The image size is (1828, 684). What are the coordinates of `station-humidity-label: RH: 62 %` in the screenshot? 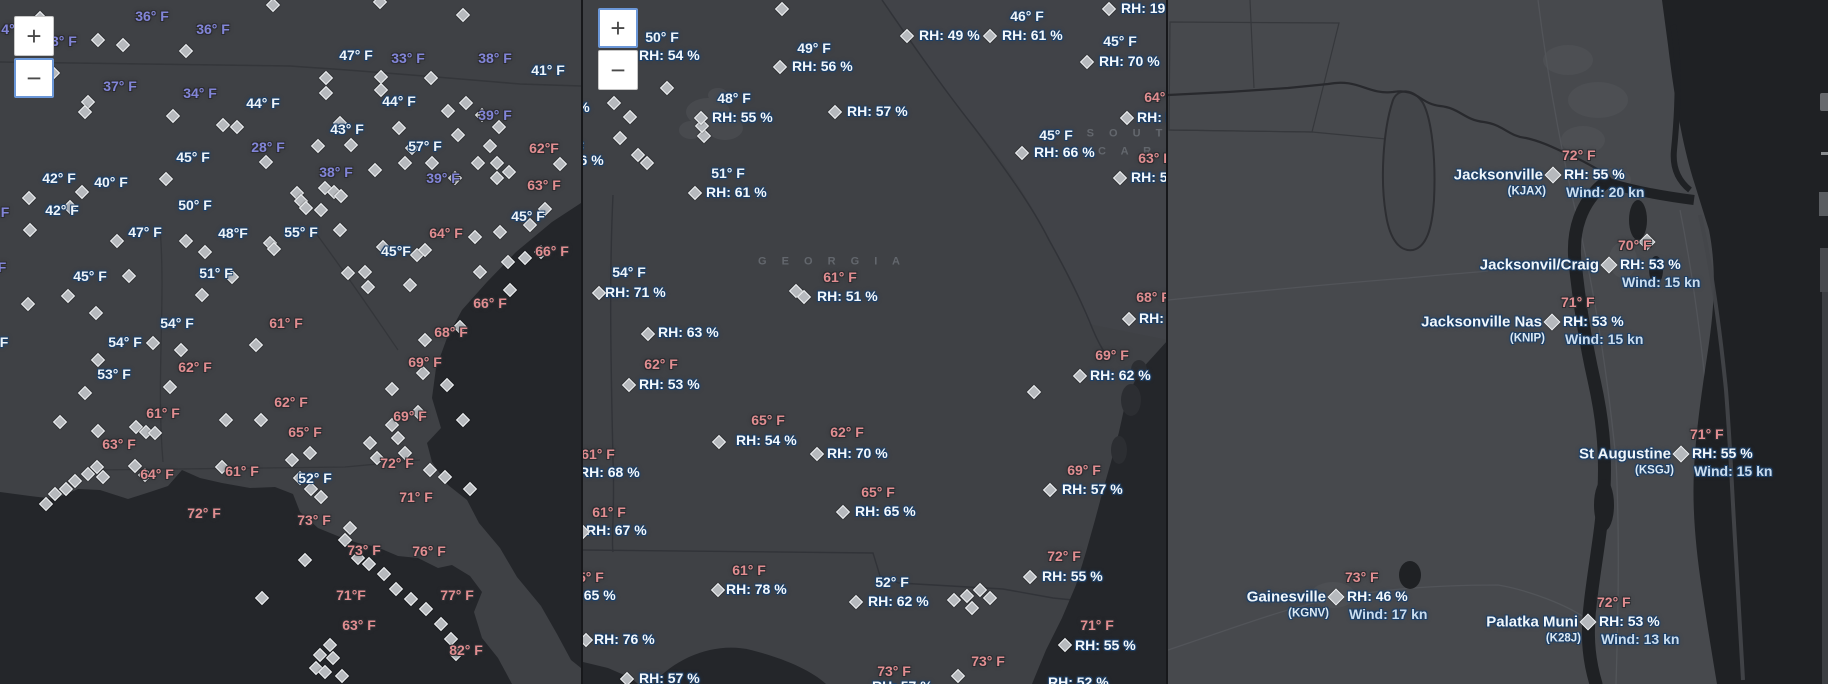 It's located at (1120, 375).